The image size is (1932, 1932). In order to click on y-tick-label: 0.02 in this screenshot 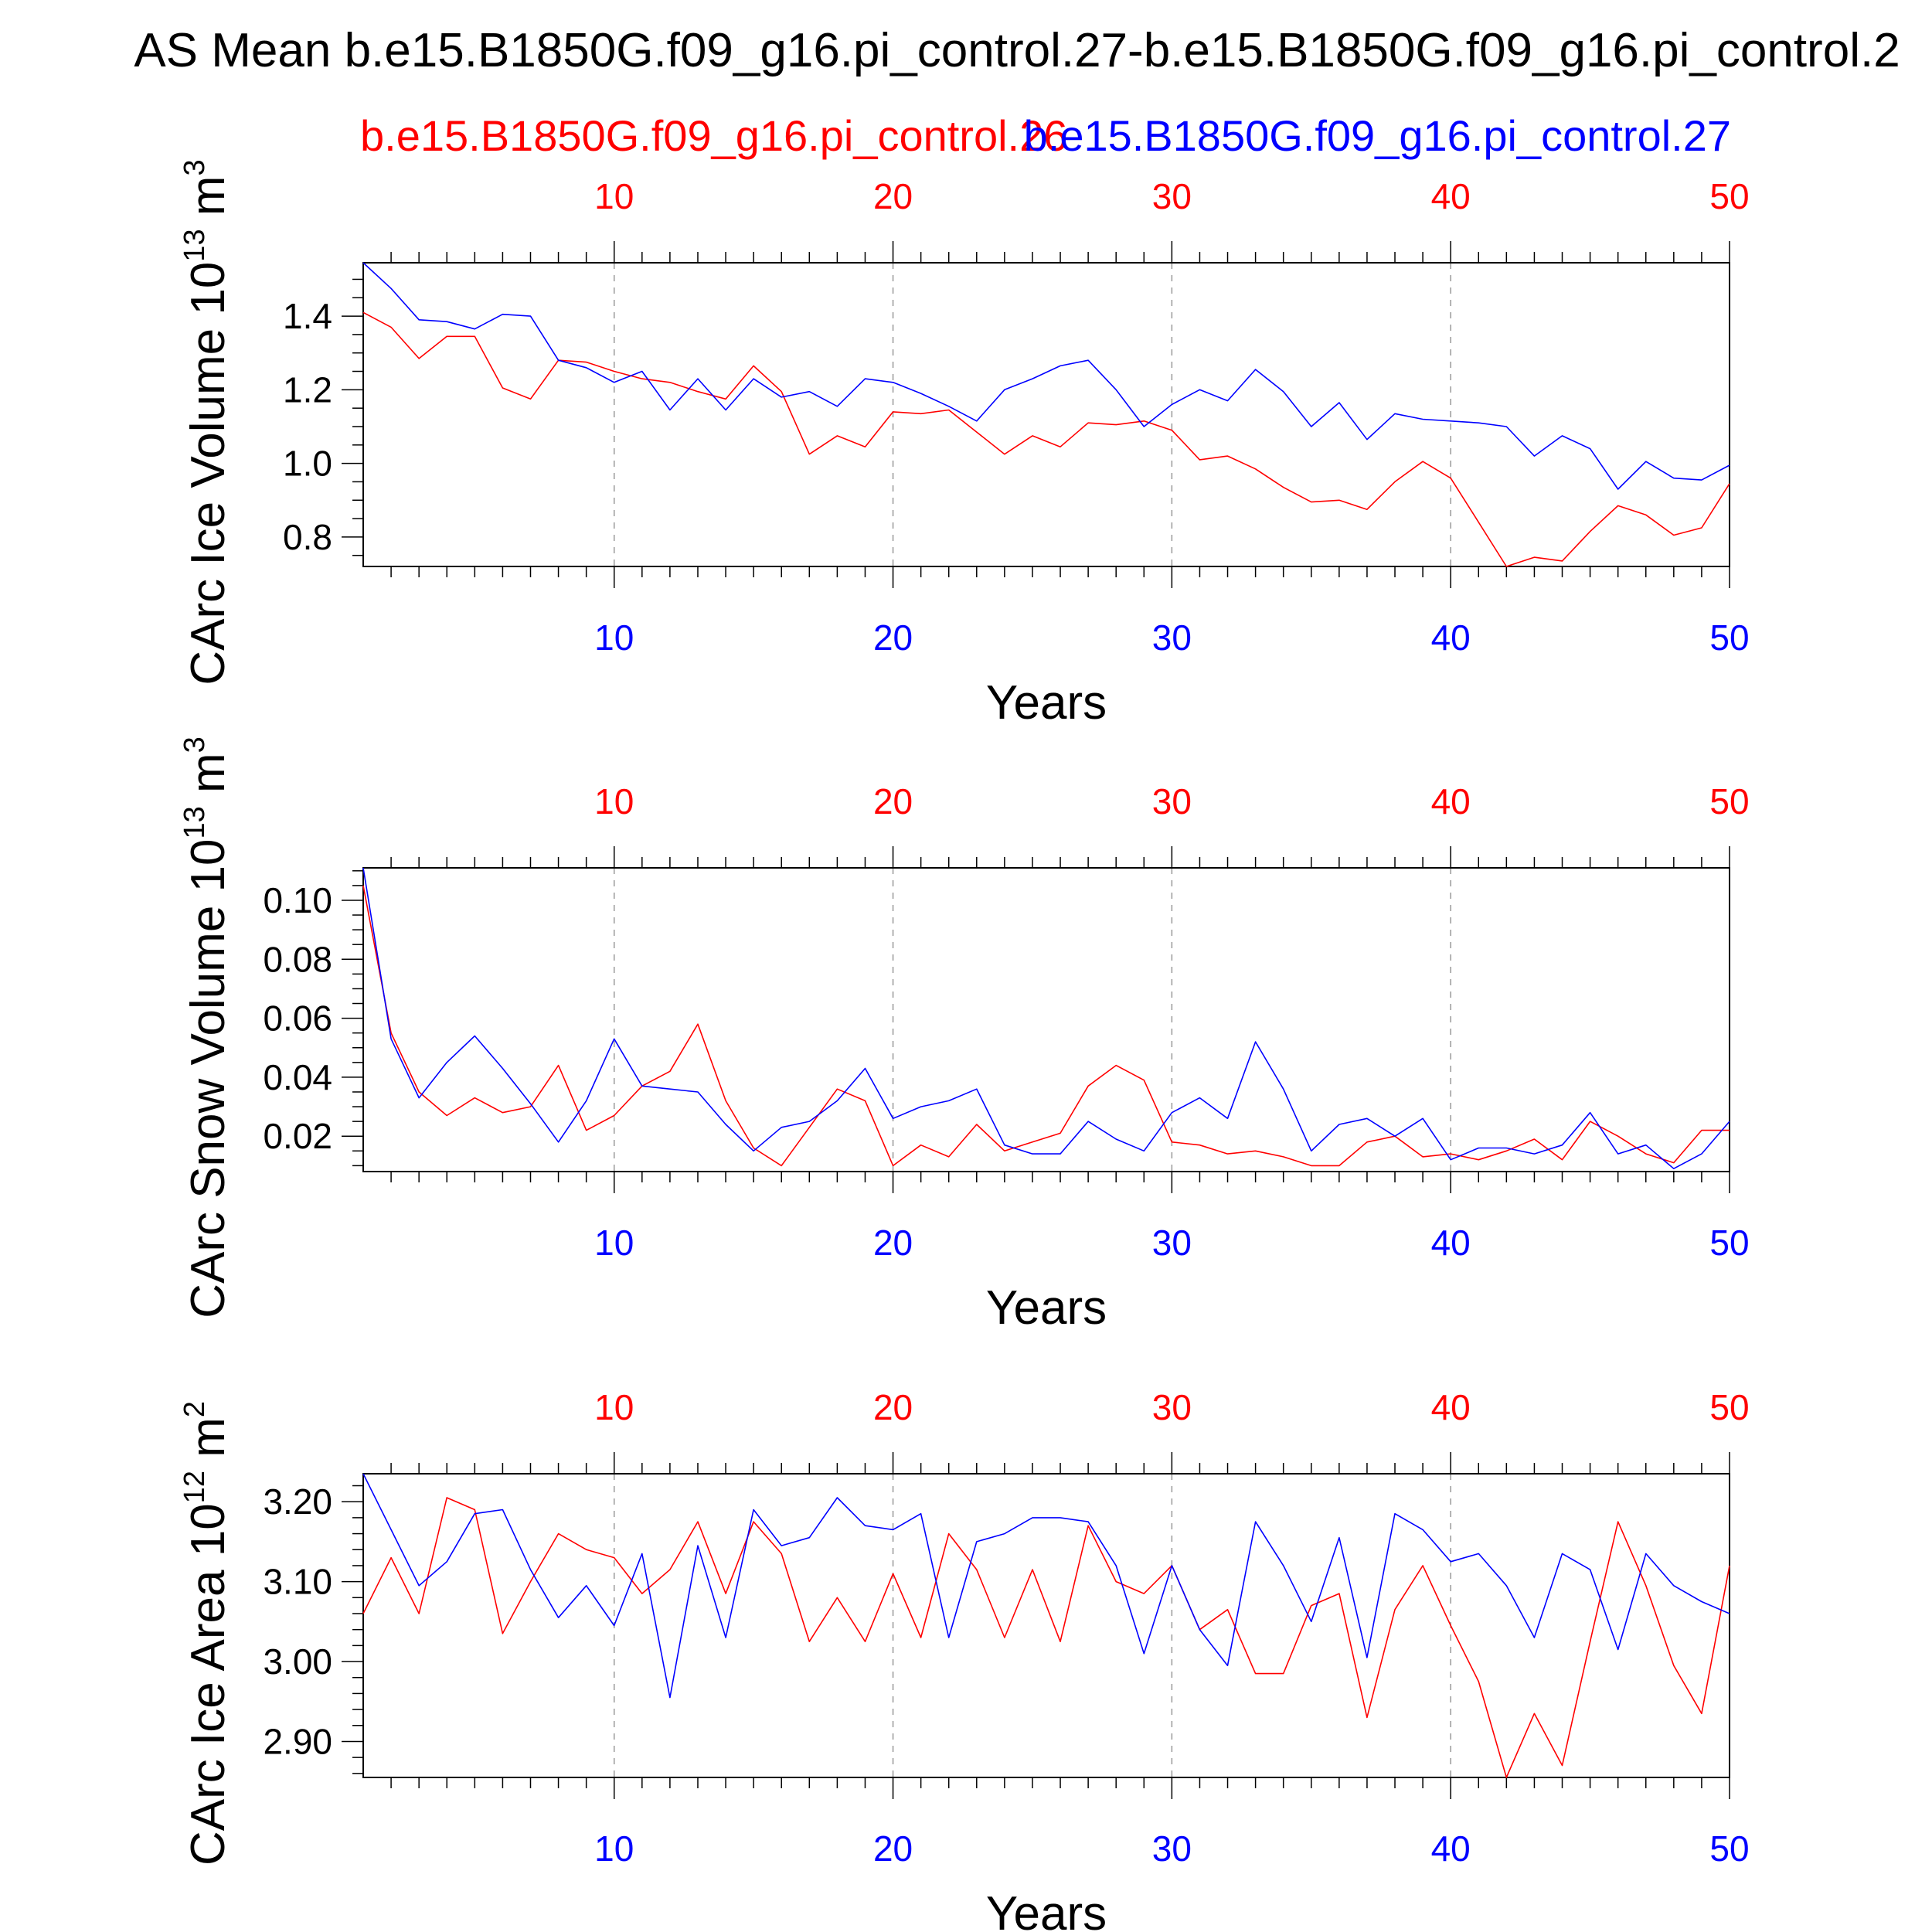, I will do `click(298, 1136)`.